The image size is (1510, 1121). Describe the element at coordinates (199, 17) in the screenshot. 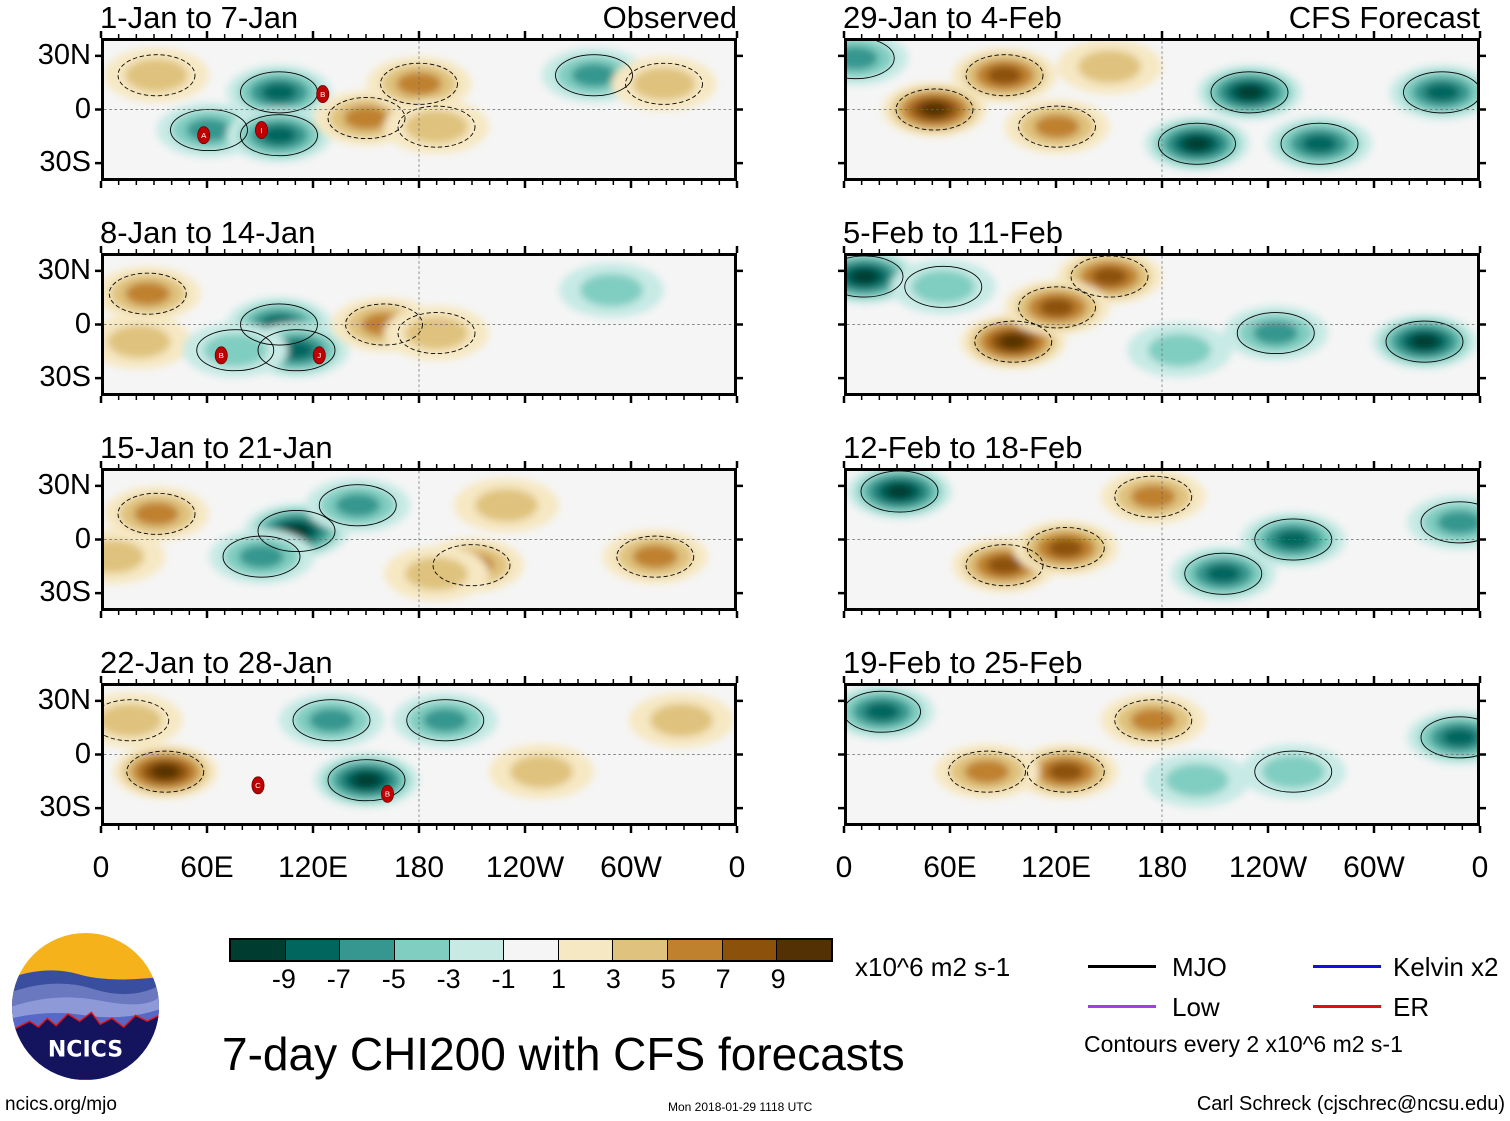

I see `panel-title: 1-Jan to 7-Jan` at that location.